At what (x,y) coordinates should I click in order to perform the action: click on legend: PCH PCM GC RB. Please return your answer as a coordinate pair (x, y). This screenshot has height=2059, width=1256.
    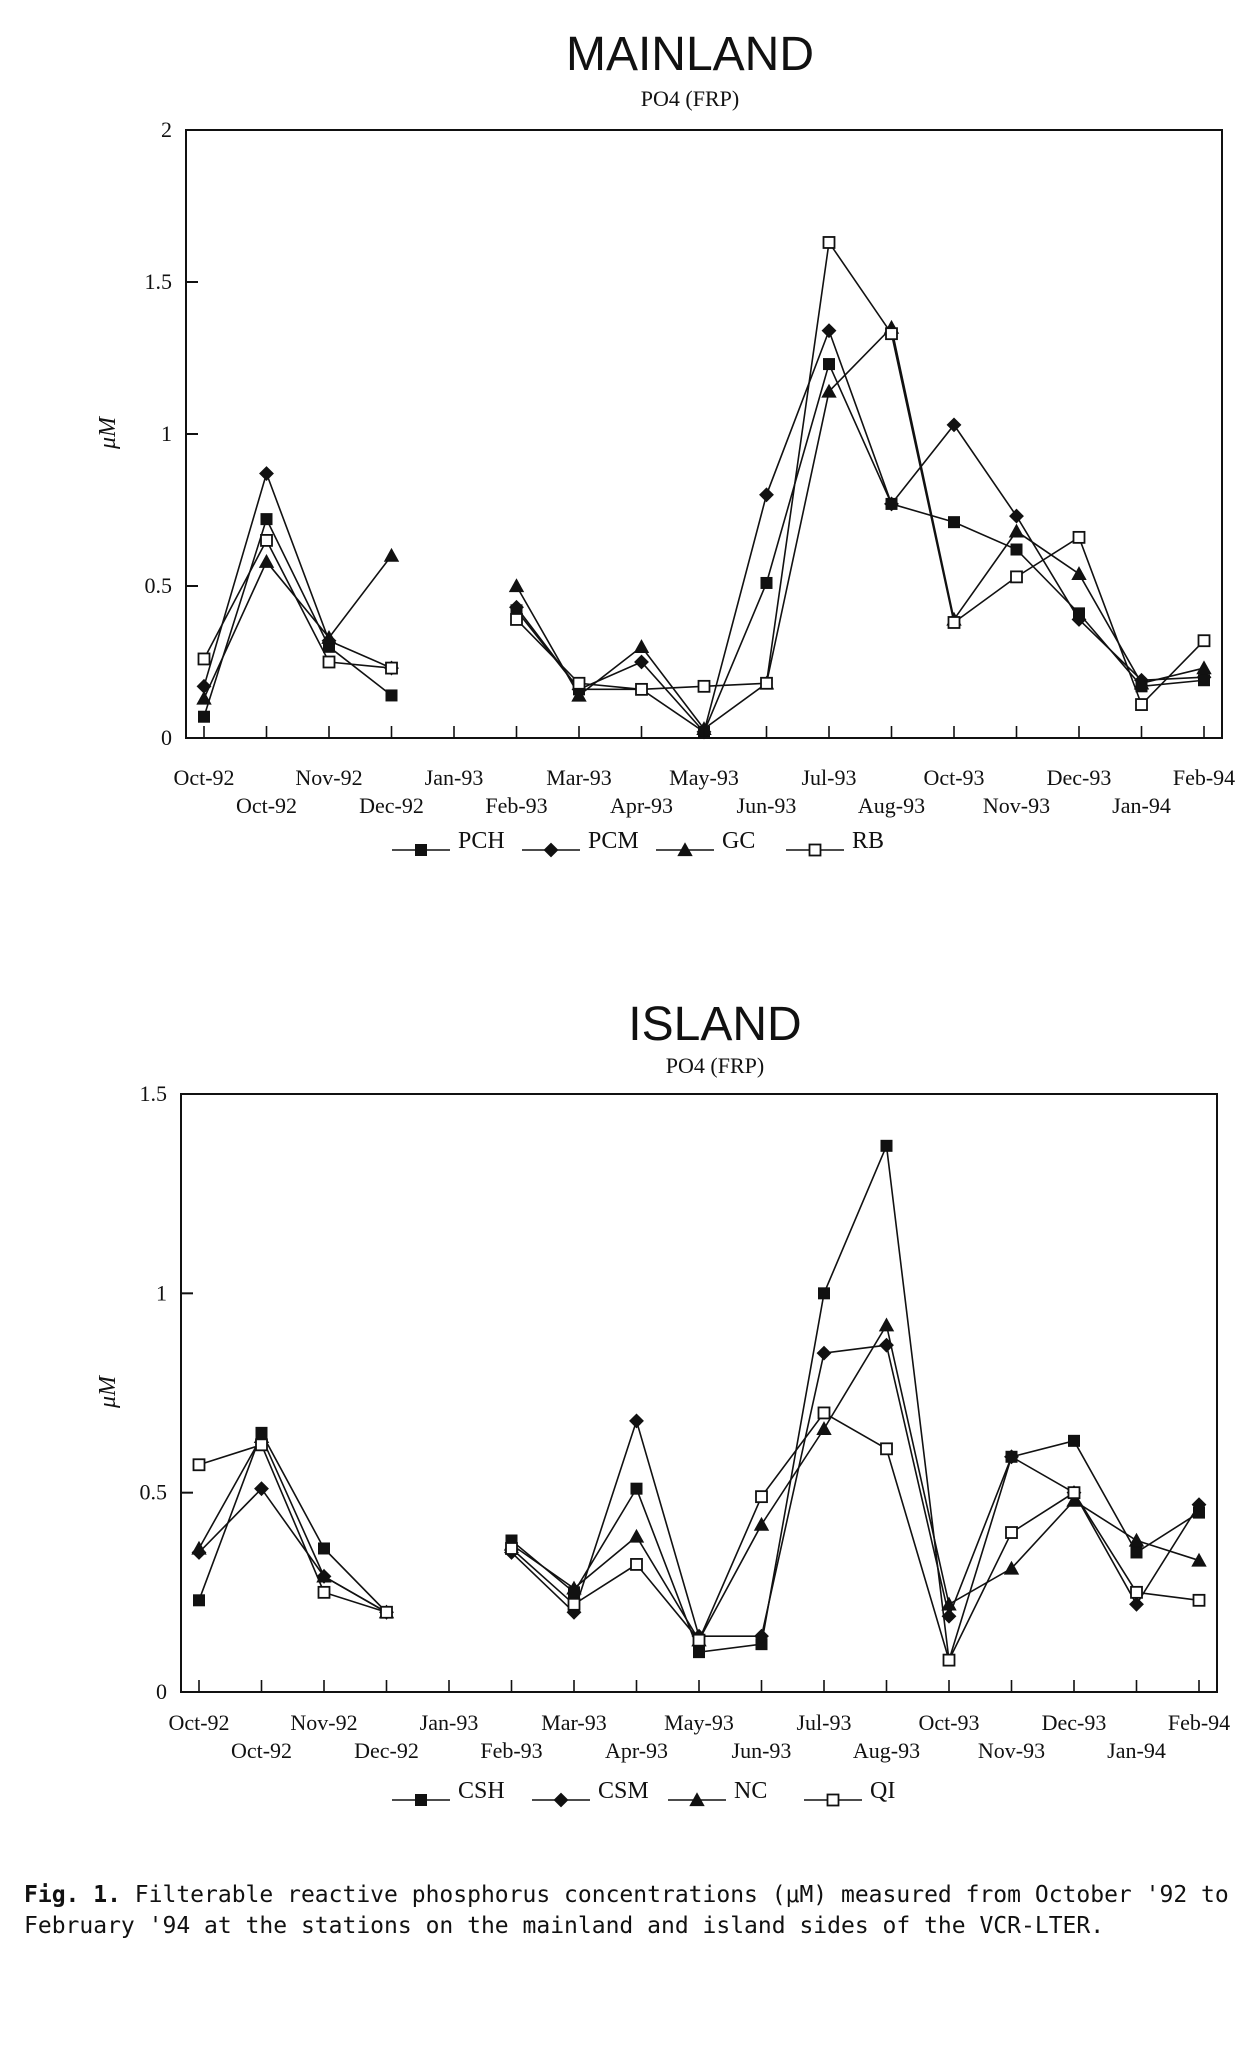
    Looking at the image, I should click on (638, 843).